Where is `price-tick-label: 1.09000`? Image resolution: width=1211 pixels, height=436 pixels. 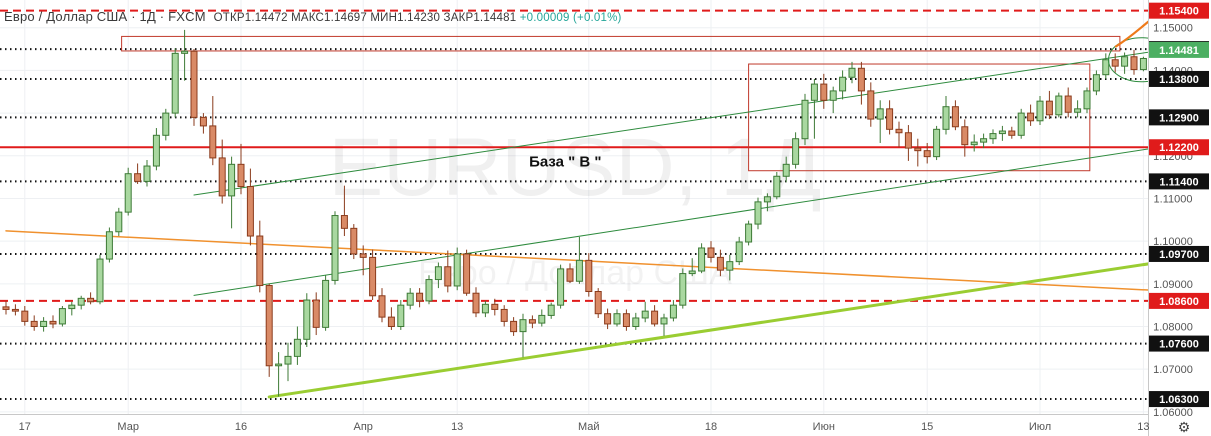
price-tick-label: 1.09000 is located at coordinates (1173, 285).